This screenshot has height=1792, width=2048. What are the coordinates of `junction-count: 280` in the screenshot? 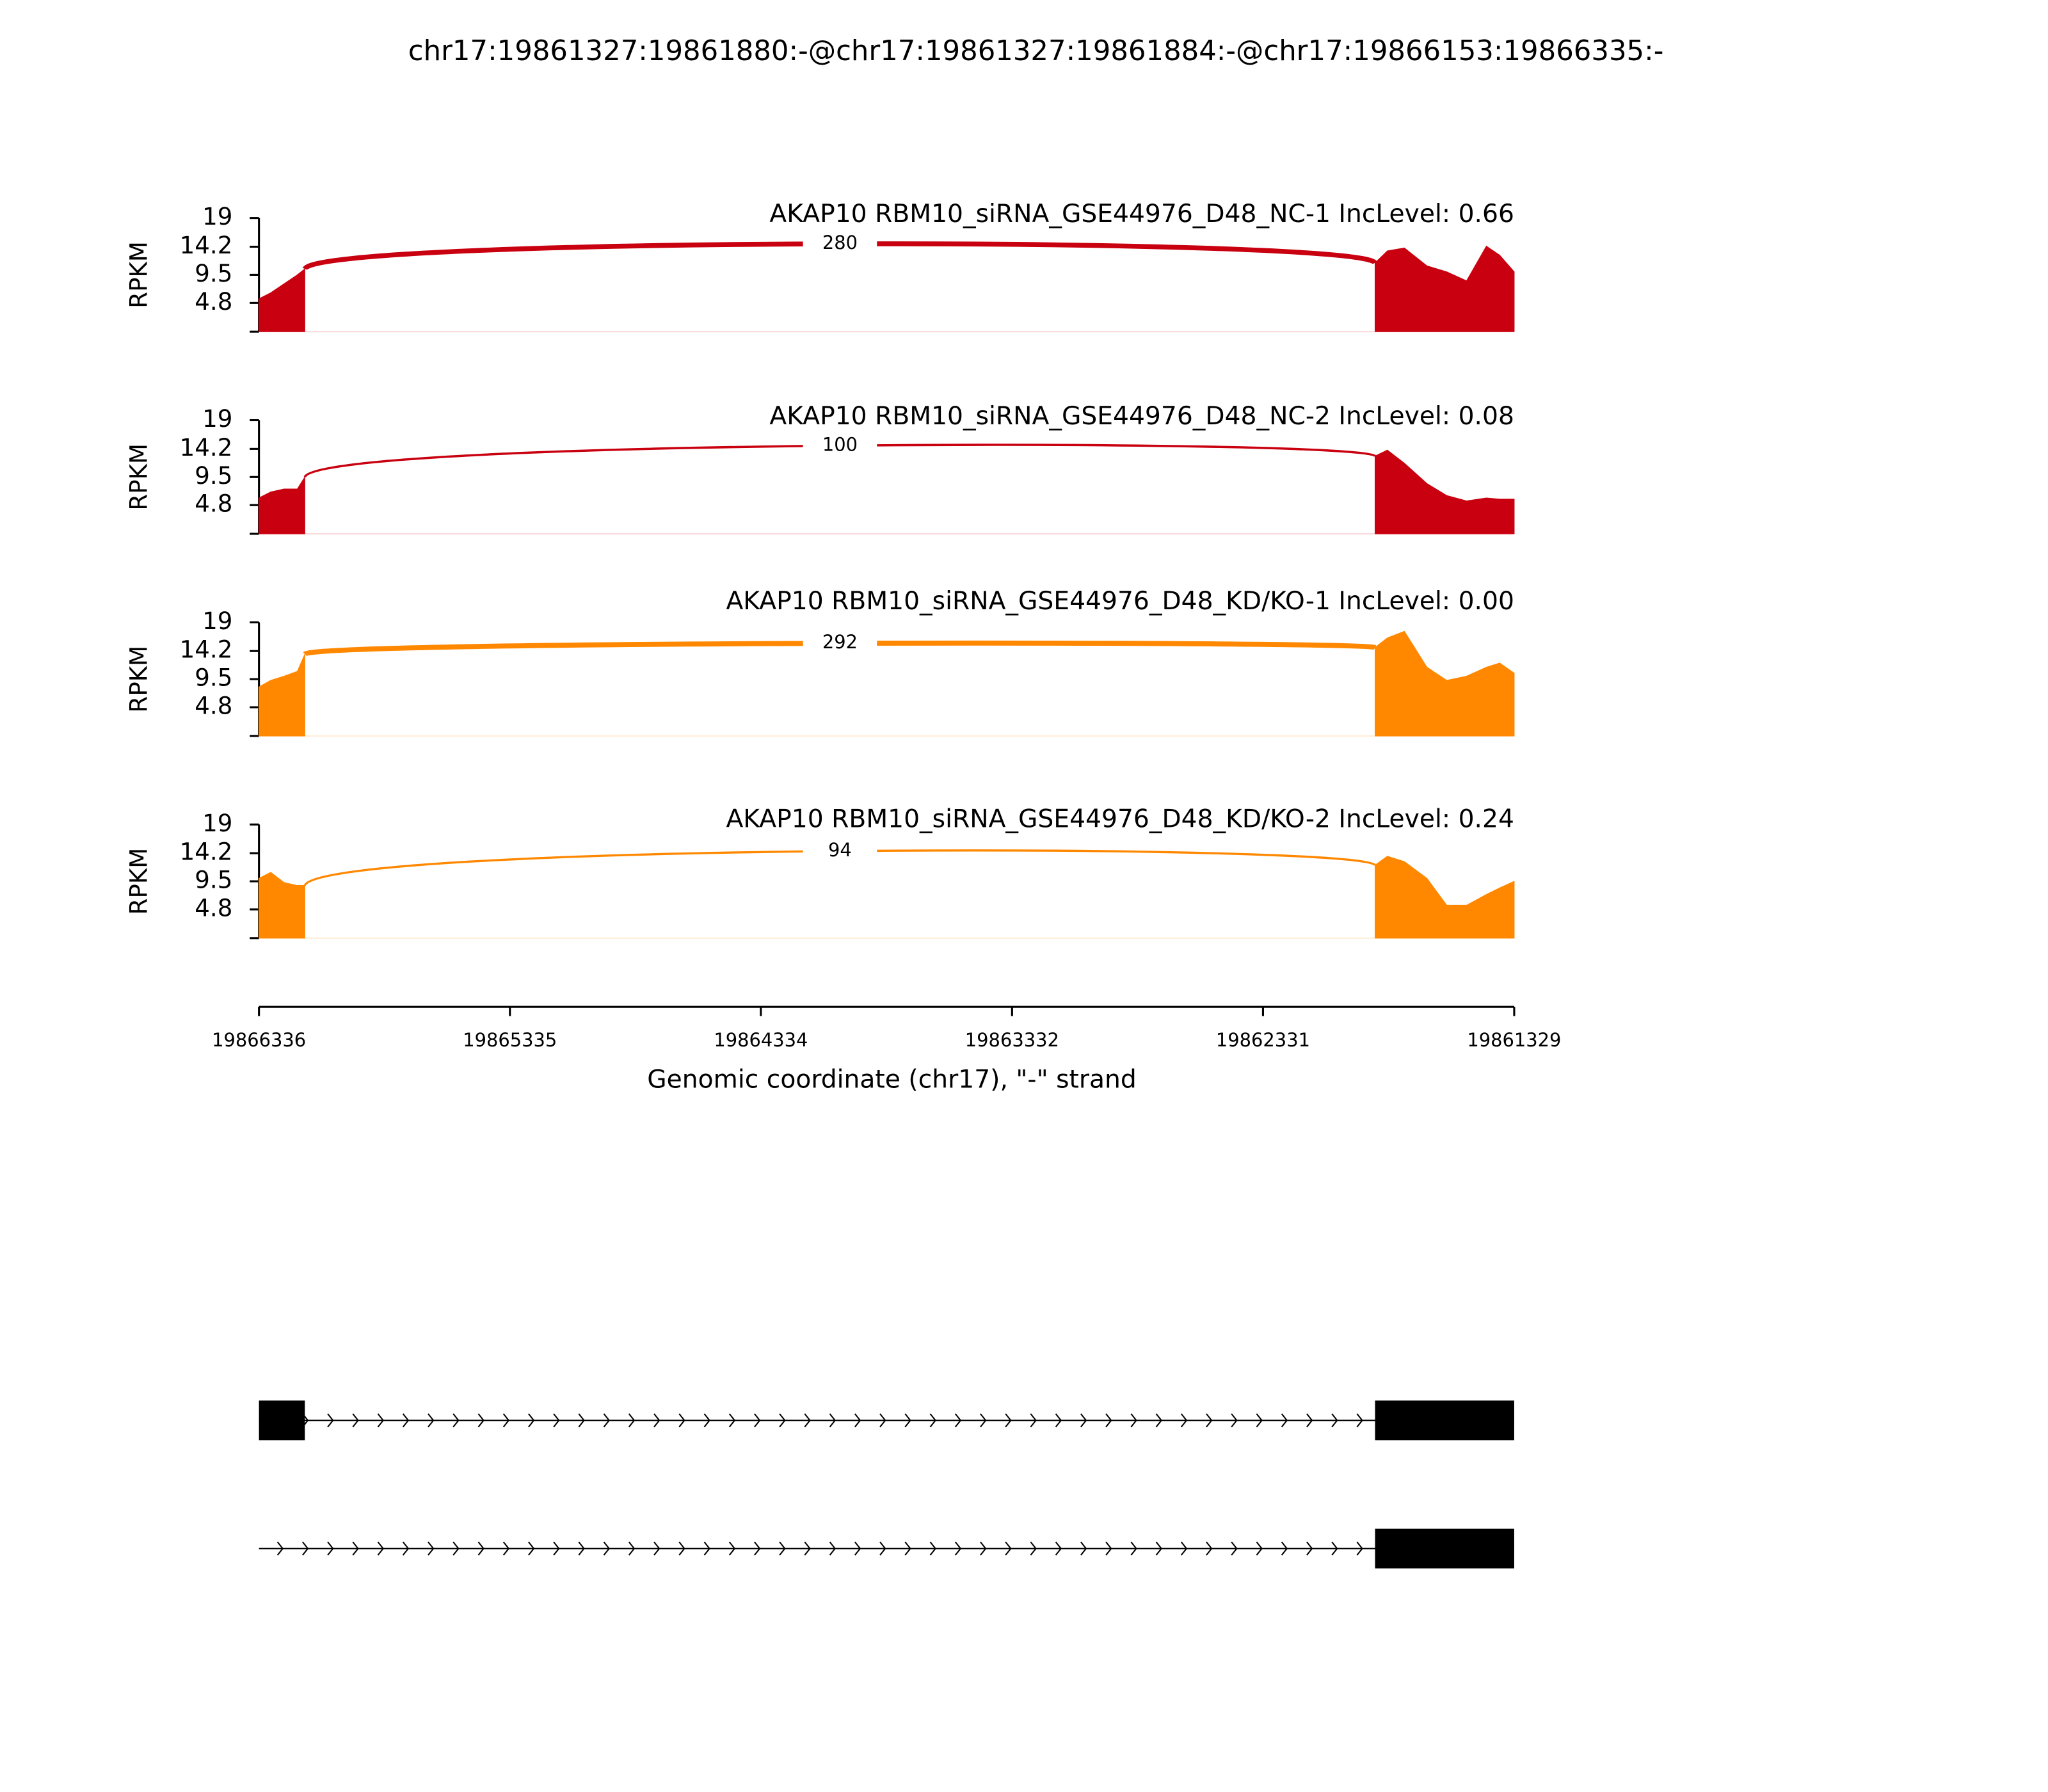 It's located at (840, 242).